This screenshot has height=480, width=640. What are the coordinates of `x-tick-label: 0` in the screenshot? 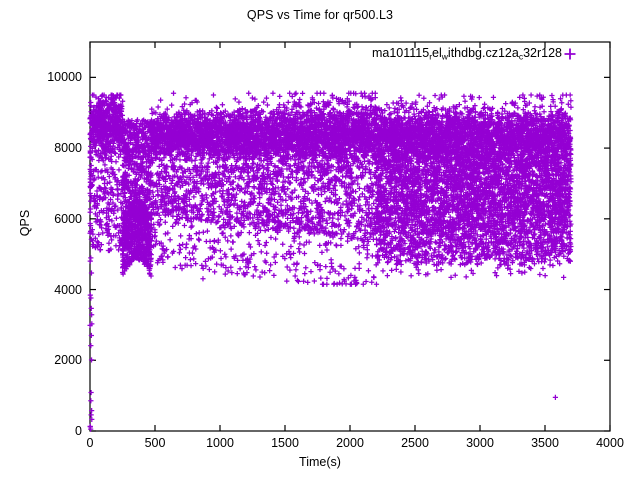 It's located at (90, 443).